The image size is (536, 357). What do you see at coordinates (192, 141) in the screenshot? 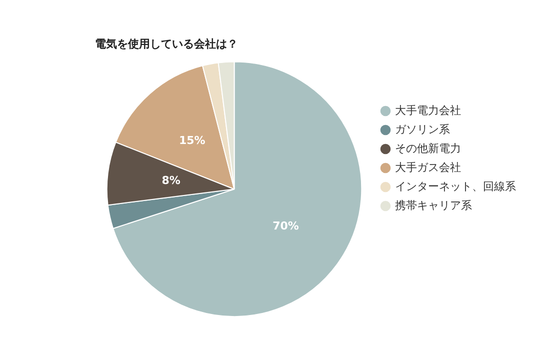
I see `data-label: 15%` at bounding box center [192, 141].